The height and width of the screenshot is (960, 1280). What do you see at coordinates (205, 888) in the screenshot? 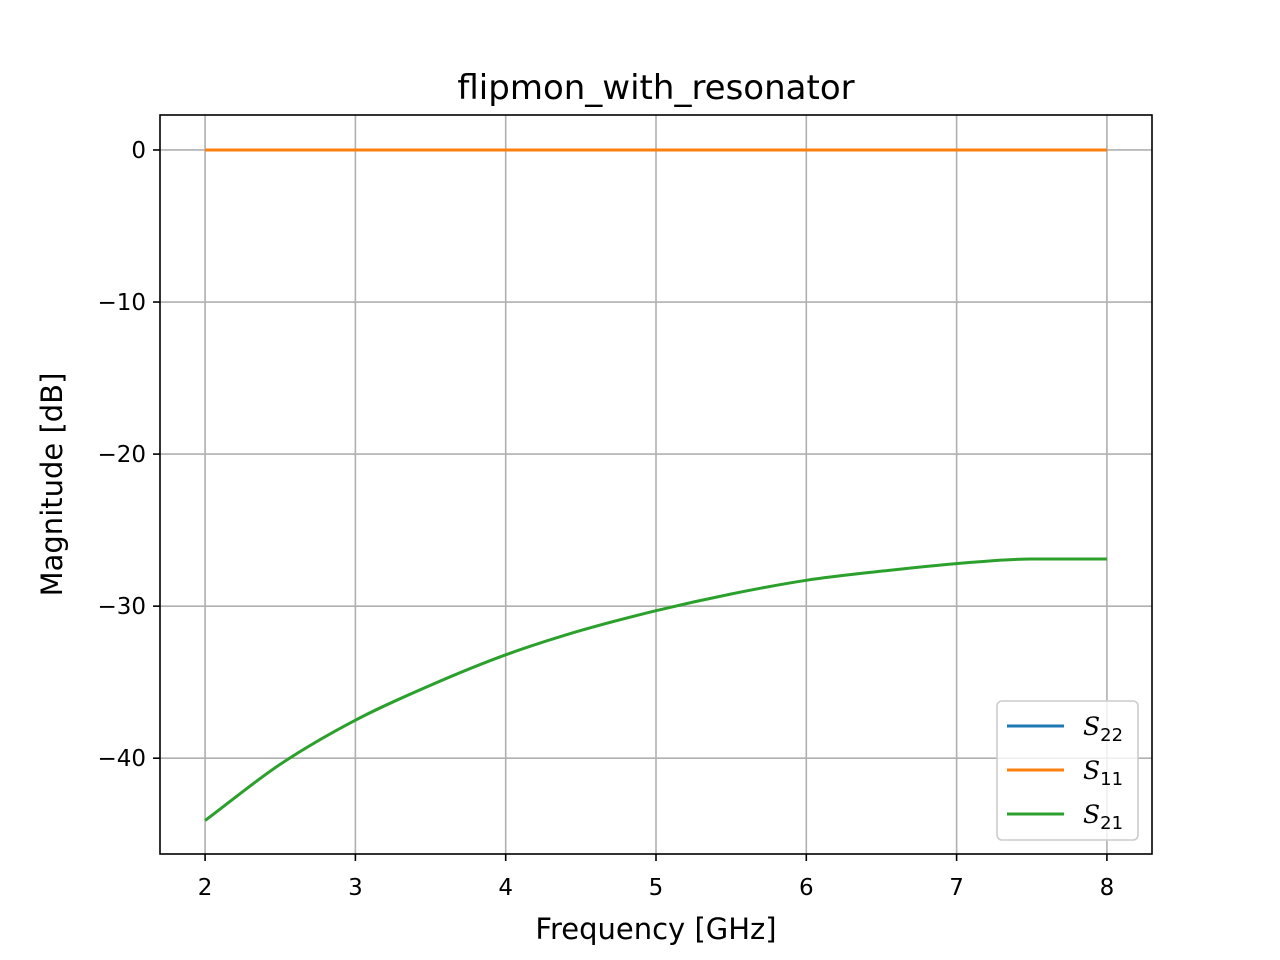
I see `x-tick-label: 2` at bounding box center [205, 888].